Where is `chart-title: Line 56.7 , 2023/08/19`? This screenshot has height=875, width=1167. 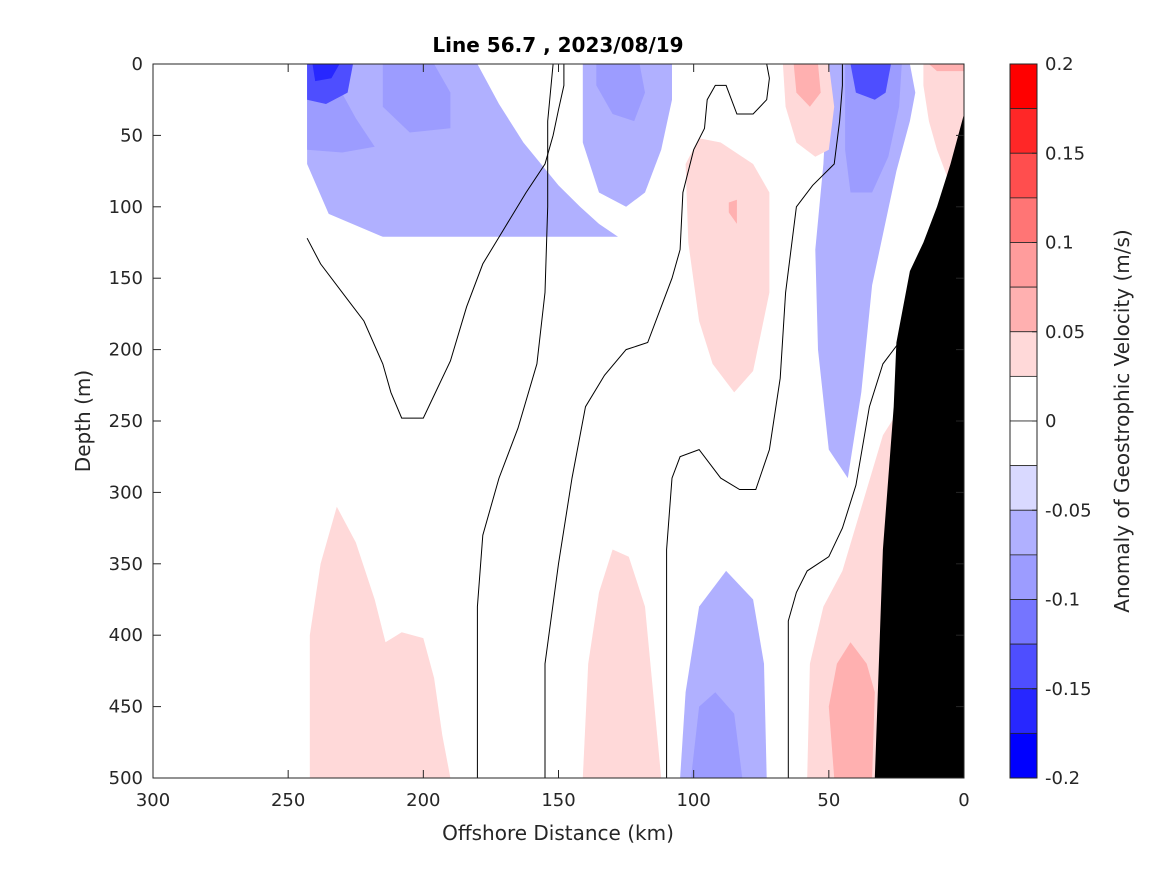
chart-title: Line 56.7 , 2023/08/19 is located at coordinates (557, 45).